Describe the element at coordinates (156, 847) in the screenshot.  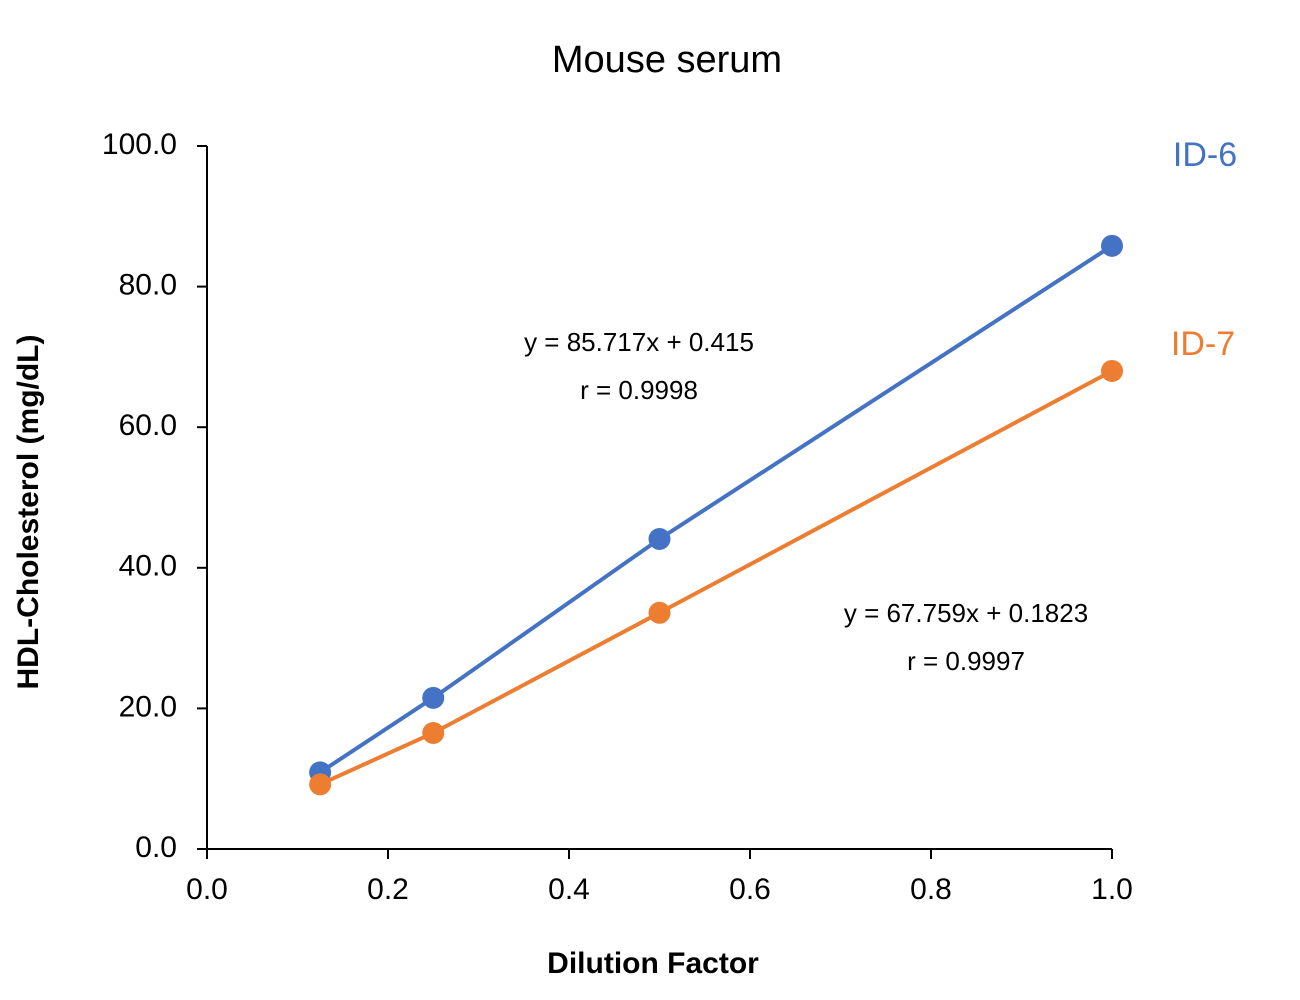
I see `y-tick-label: 0.0` at that location.